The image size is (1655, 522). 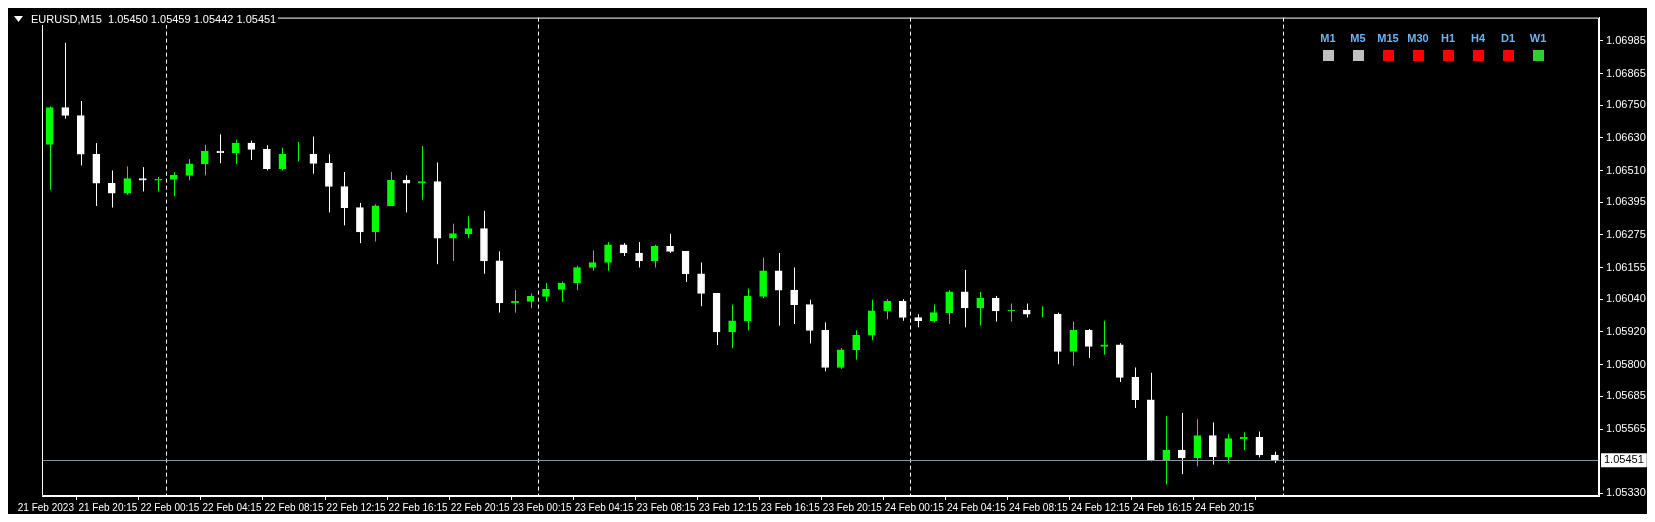 What do you see at coordinates (232, 507) in the screenshot?
I see `x-tick-label: 22 Feb 04:15` at bounding box center [232, 507].